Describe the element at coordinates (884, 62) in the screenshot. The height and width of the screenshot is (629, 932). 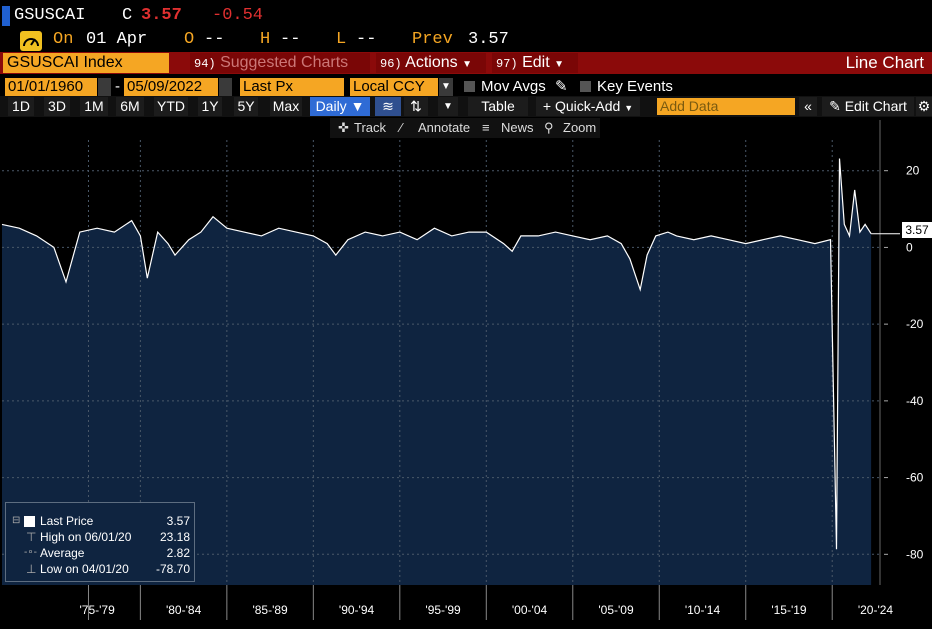
I see `chart-type-label: Line Chart` at that location.